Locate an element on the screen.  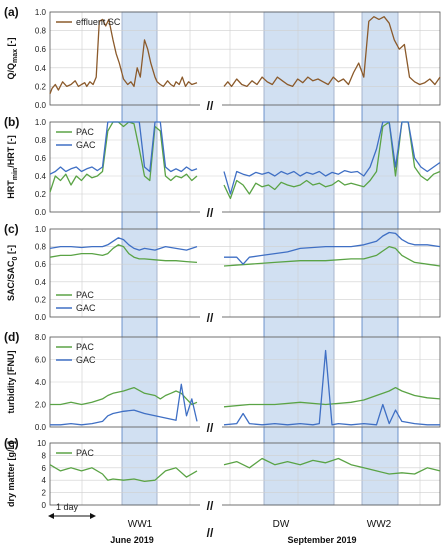
panel-tag: (e) is located at coordinates (11, 443).